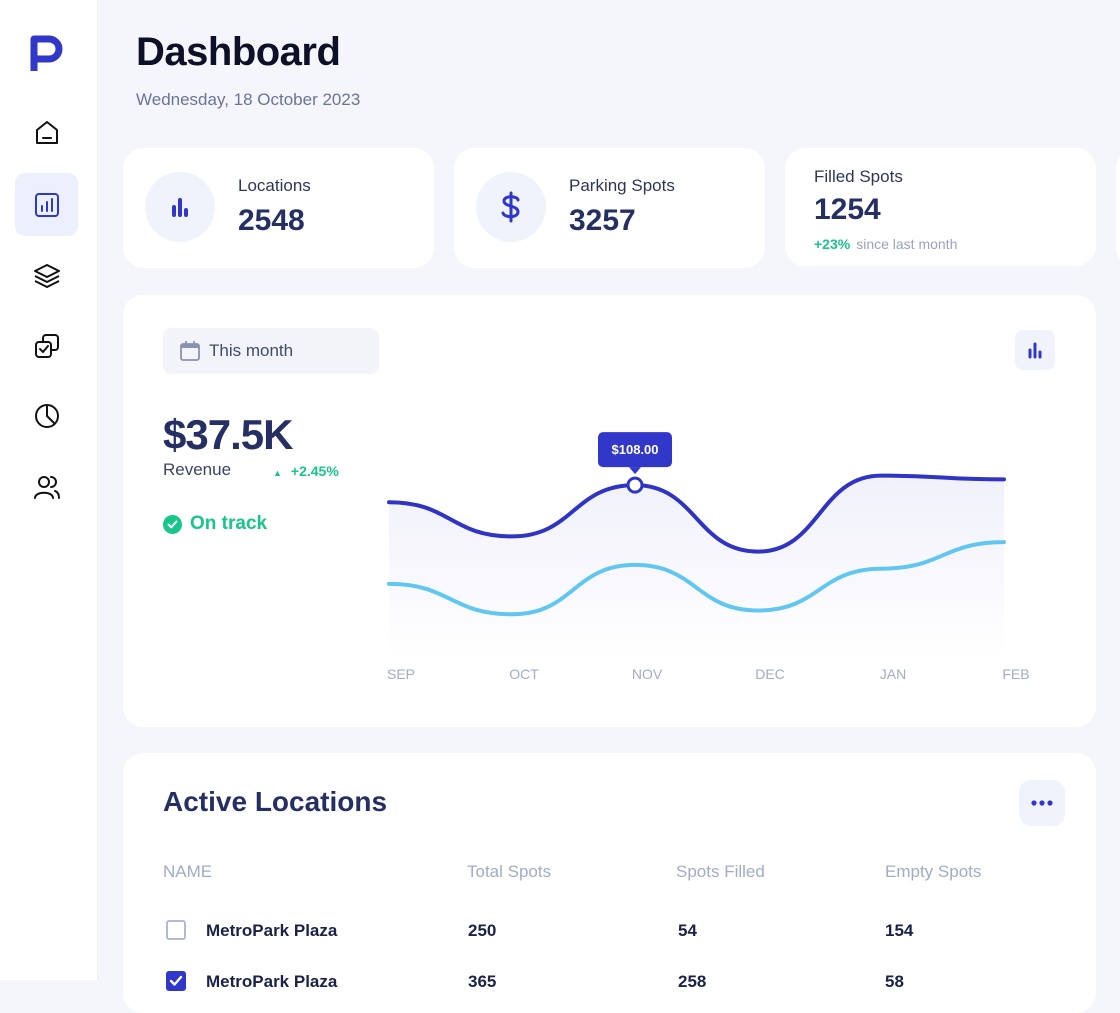 The width and height of the screenshot is (1120, 1013). What do you see at coordinates (770, 674) in the screenshot?
I see `x-tick-label: DEC` at bounding box center [770, 674].